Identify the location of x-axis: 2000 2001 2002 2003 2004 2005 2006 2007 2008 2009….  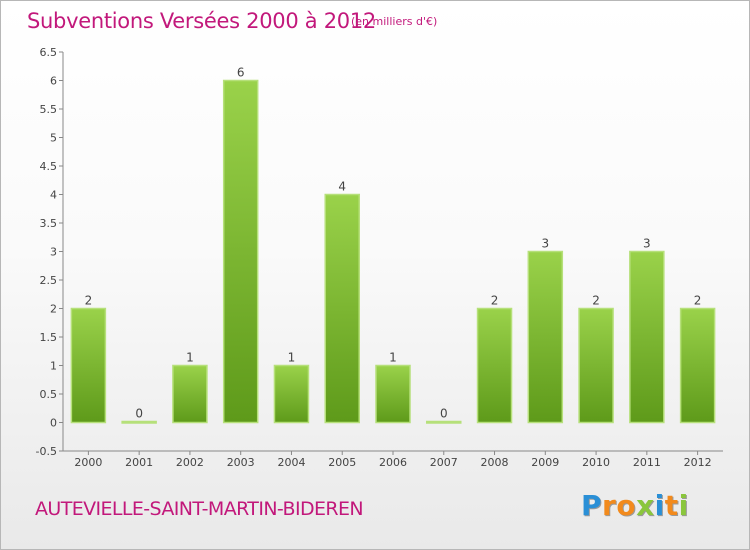
(393, 459).